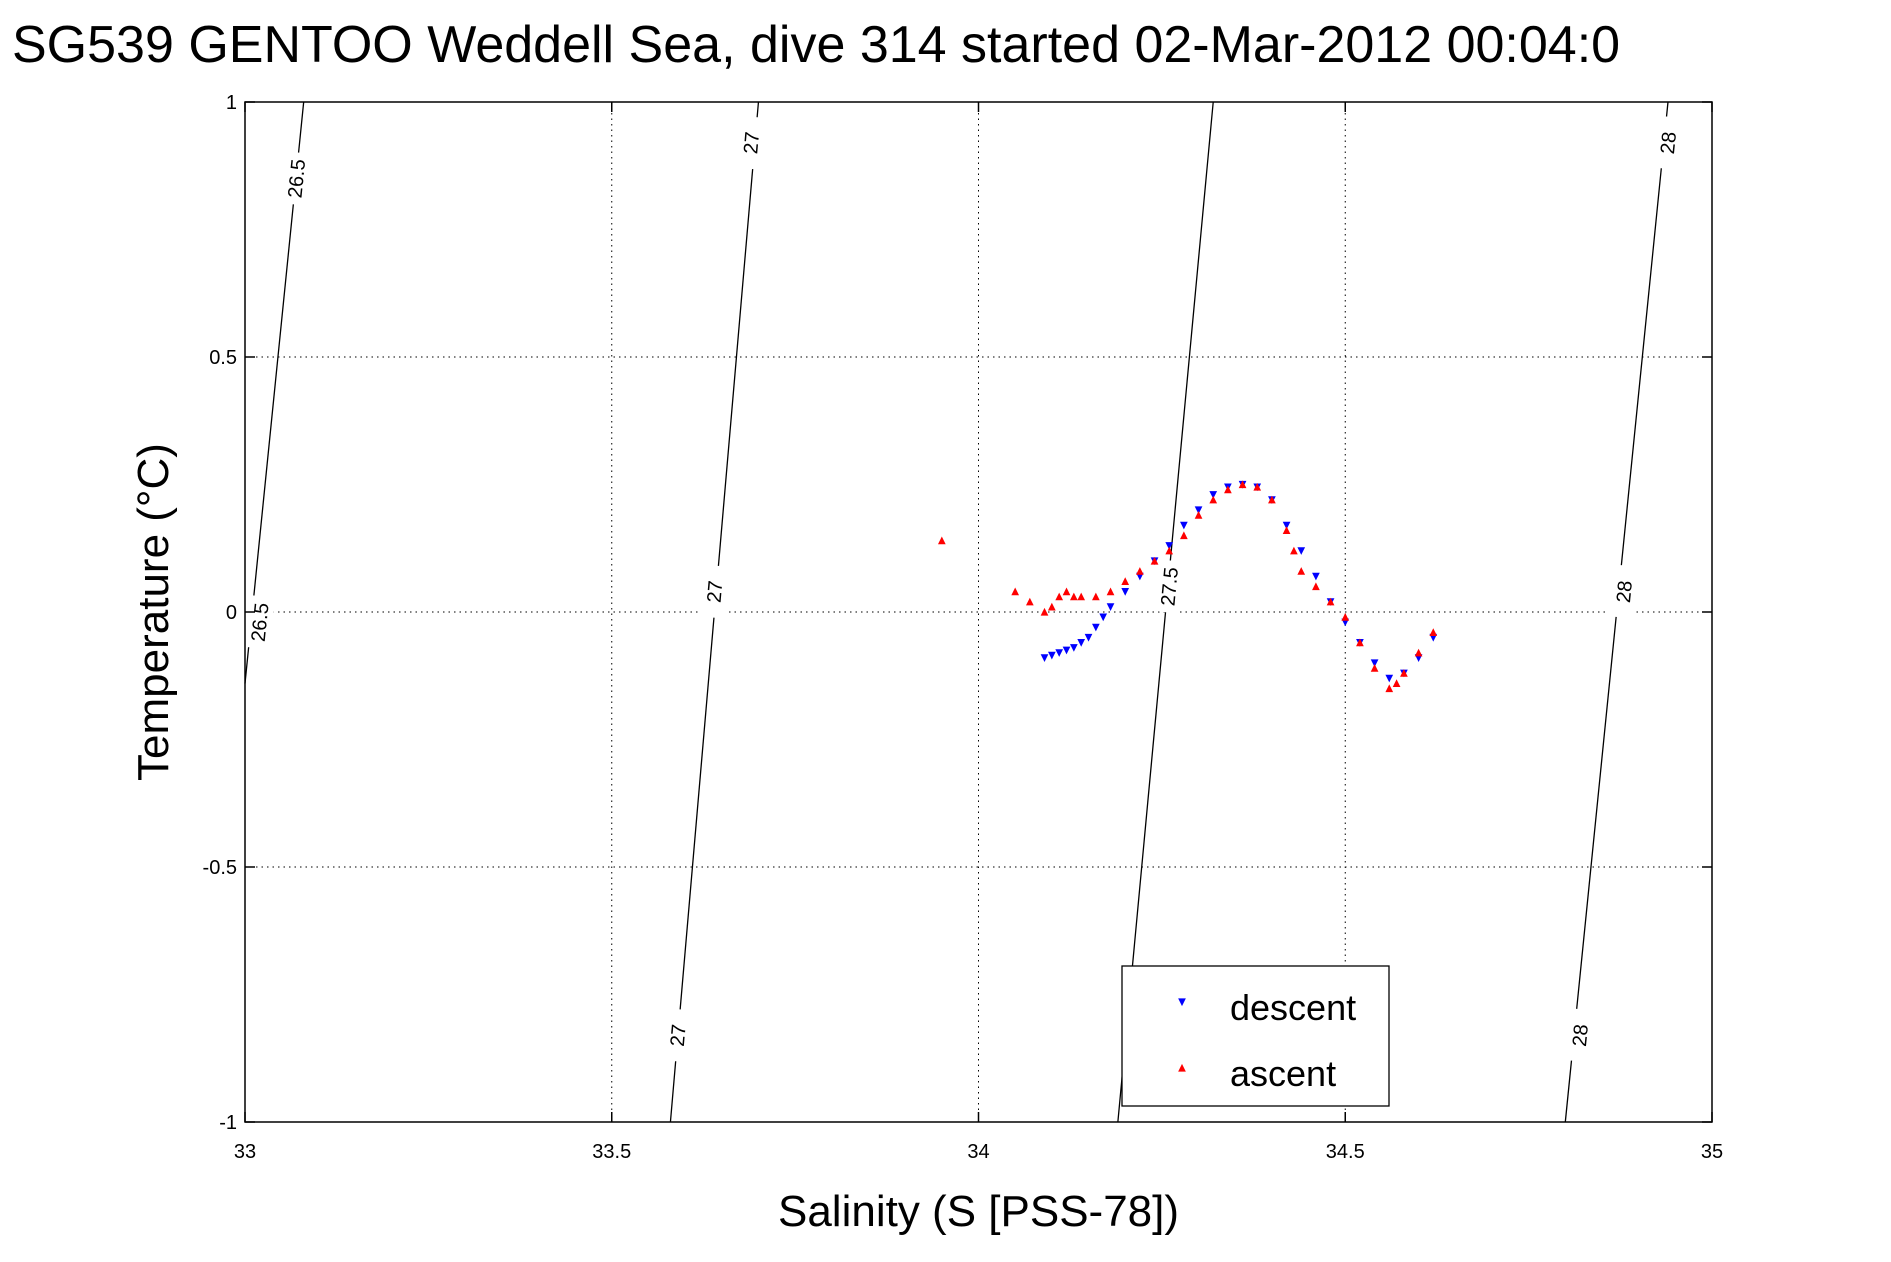 This screenshot has height=1262, width=1891. Describe the element at coordinates (1712, 1152) in the screenshot. I see `x-tick-label: 35` at that location.